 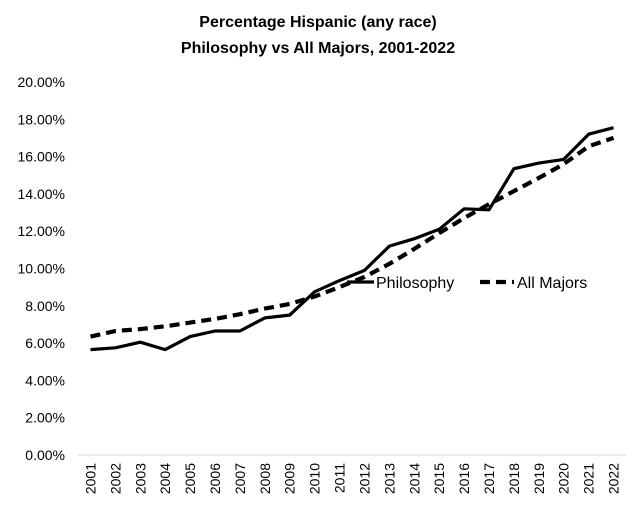 What do you see at coordinates (414, 478) in the screenshot?
I see `x-tick-label: 2014` at bounding box center [414, 478].